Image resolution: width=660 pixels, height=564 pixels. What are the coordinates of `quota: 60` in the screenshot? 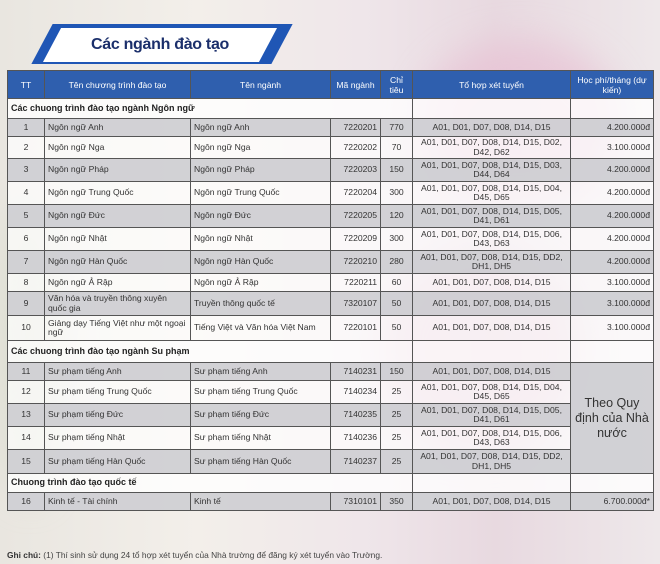 It's located at (396, 282).